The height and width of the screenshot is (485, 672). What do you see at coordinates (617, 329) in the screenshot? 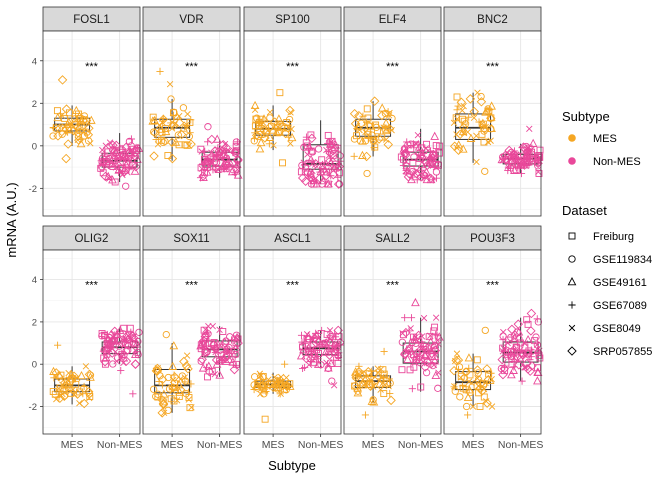
I see `legend-label: GSE8049` at bounding box center [617, 329].